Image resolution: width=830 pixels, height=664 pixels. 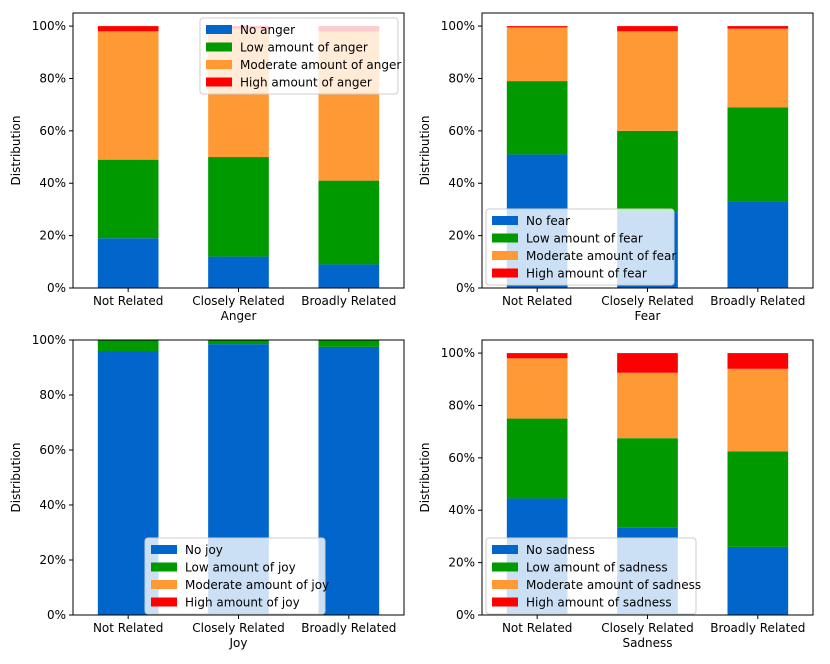 What do you see at coordinates (257, 585) in the screenshot?
I see `legend-label-moderate: Moderate amount of joy` at bounding box center [257, 585].